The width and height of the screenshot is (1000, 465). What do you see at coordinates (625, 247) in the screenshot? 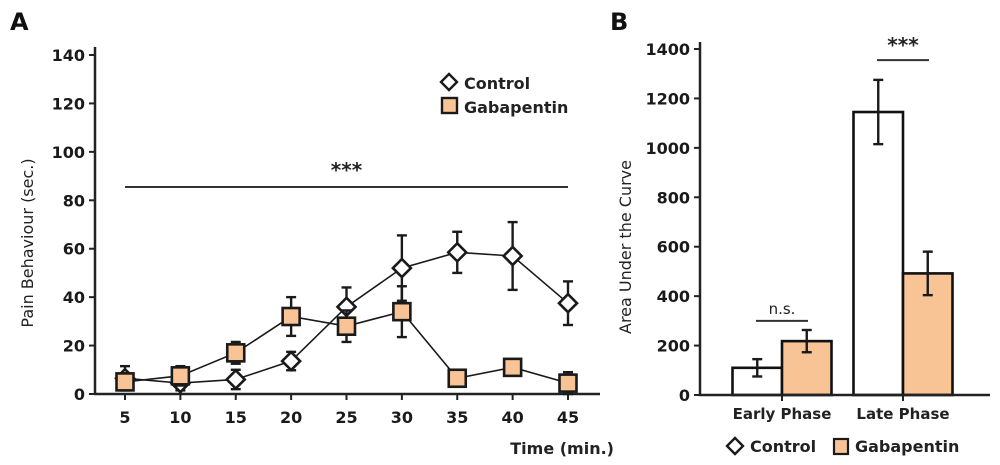
I see `panel-b-y-axis-title: Area Under the Curve` at bounding box center [625, 247].